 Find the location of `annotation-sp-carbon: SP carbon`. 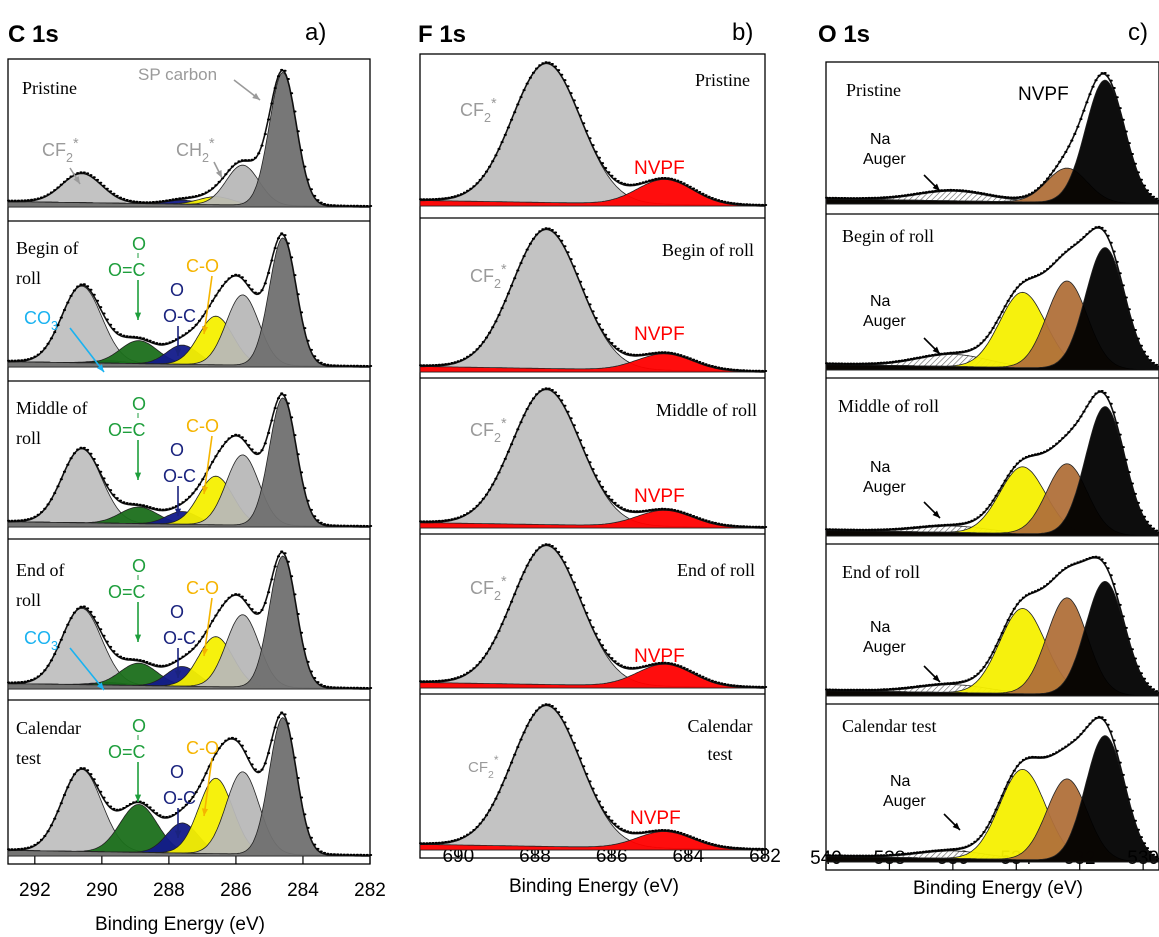

annotation-sp-carbon: SP carbon is located at coordinates (177, 74).